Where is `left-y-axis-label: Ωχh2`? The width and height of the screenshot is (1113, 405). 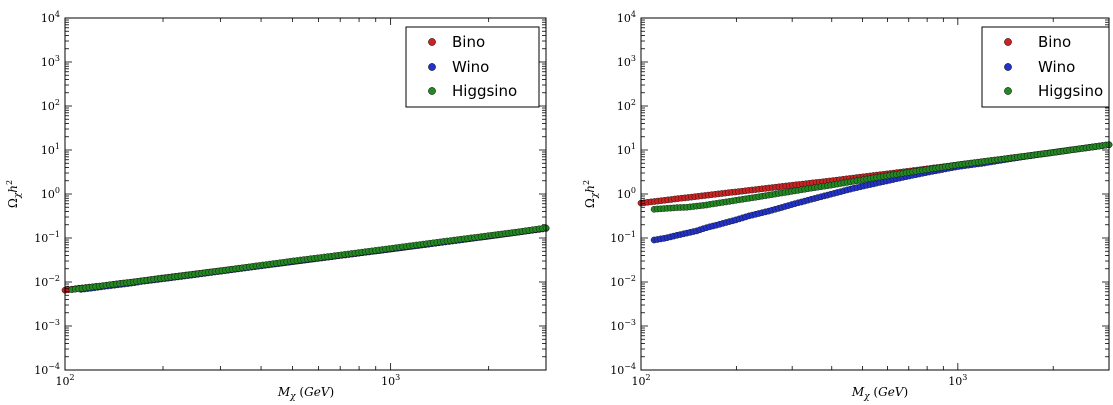 left-y-axis-label: Ωχh2 is located at coordinates (14, 194).